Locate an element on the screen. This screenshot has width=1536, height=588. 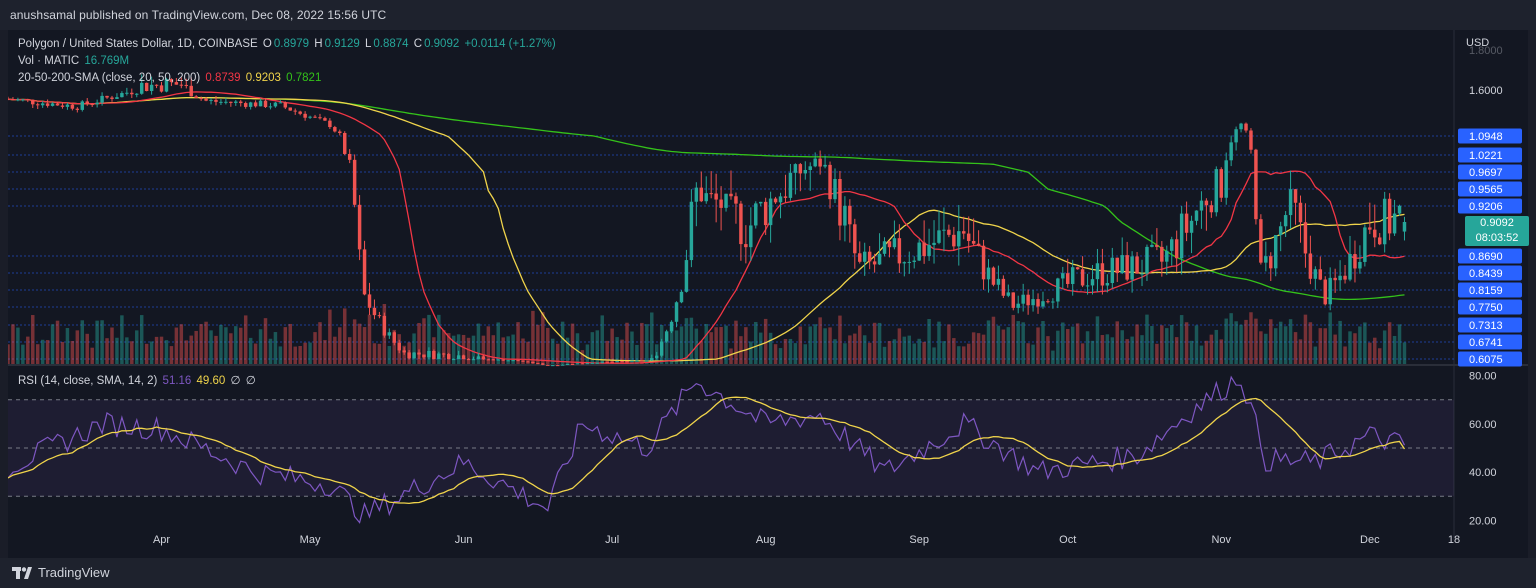
price-axis-label: 0.7313 is located at coordinates (1486, 326).